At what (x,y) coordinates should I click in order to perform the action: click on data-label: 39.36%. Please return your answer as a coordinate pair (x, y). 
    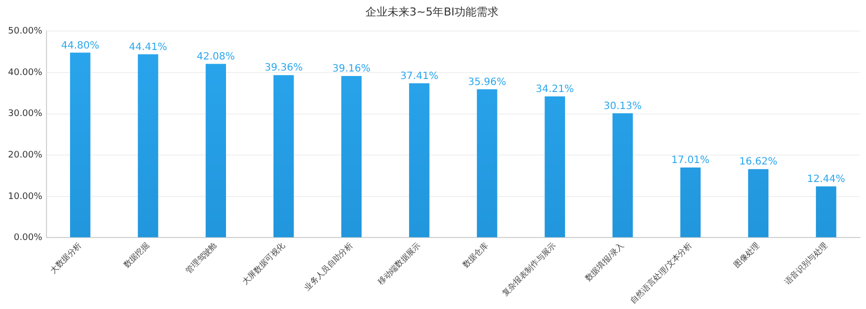
    Looking at the image, I should click on (283, 68).